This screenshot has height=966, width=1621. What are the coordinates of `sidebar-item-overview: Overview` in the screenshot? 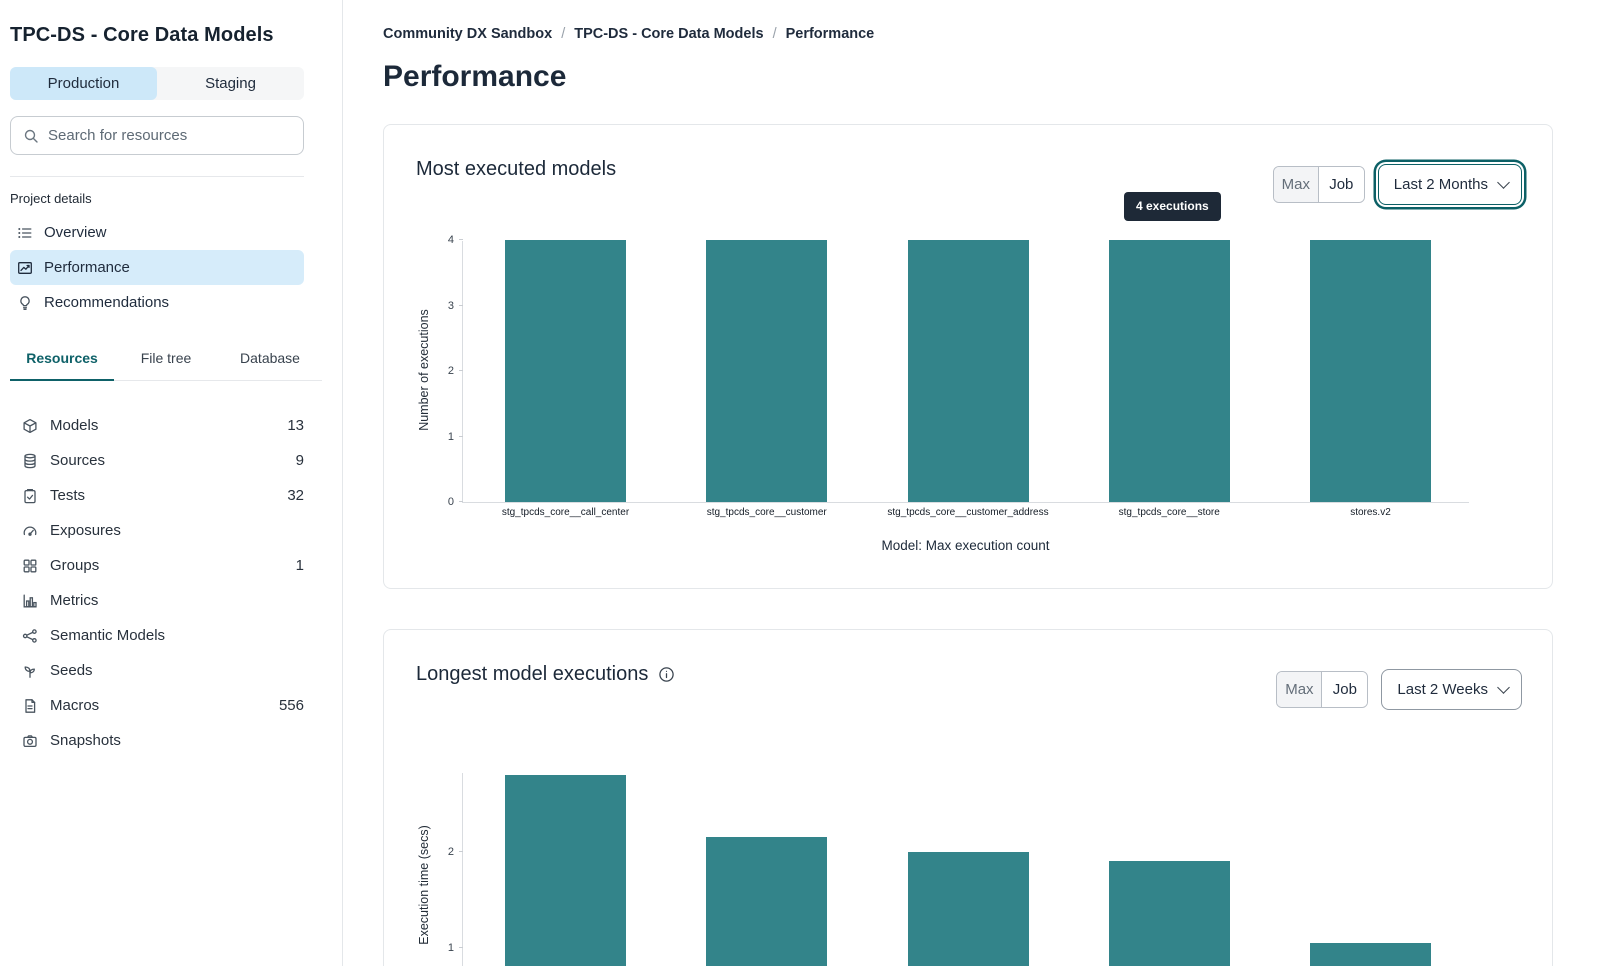 It's located at (157, 232).